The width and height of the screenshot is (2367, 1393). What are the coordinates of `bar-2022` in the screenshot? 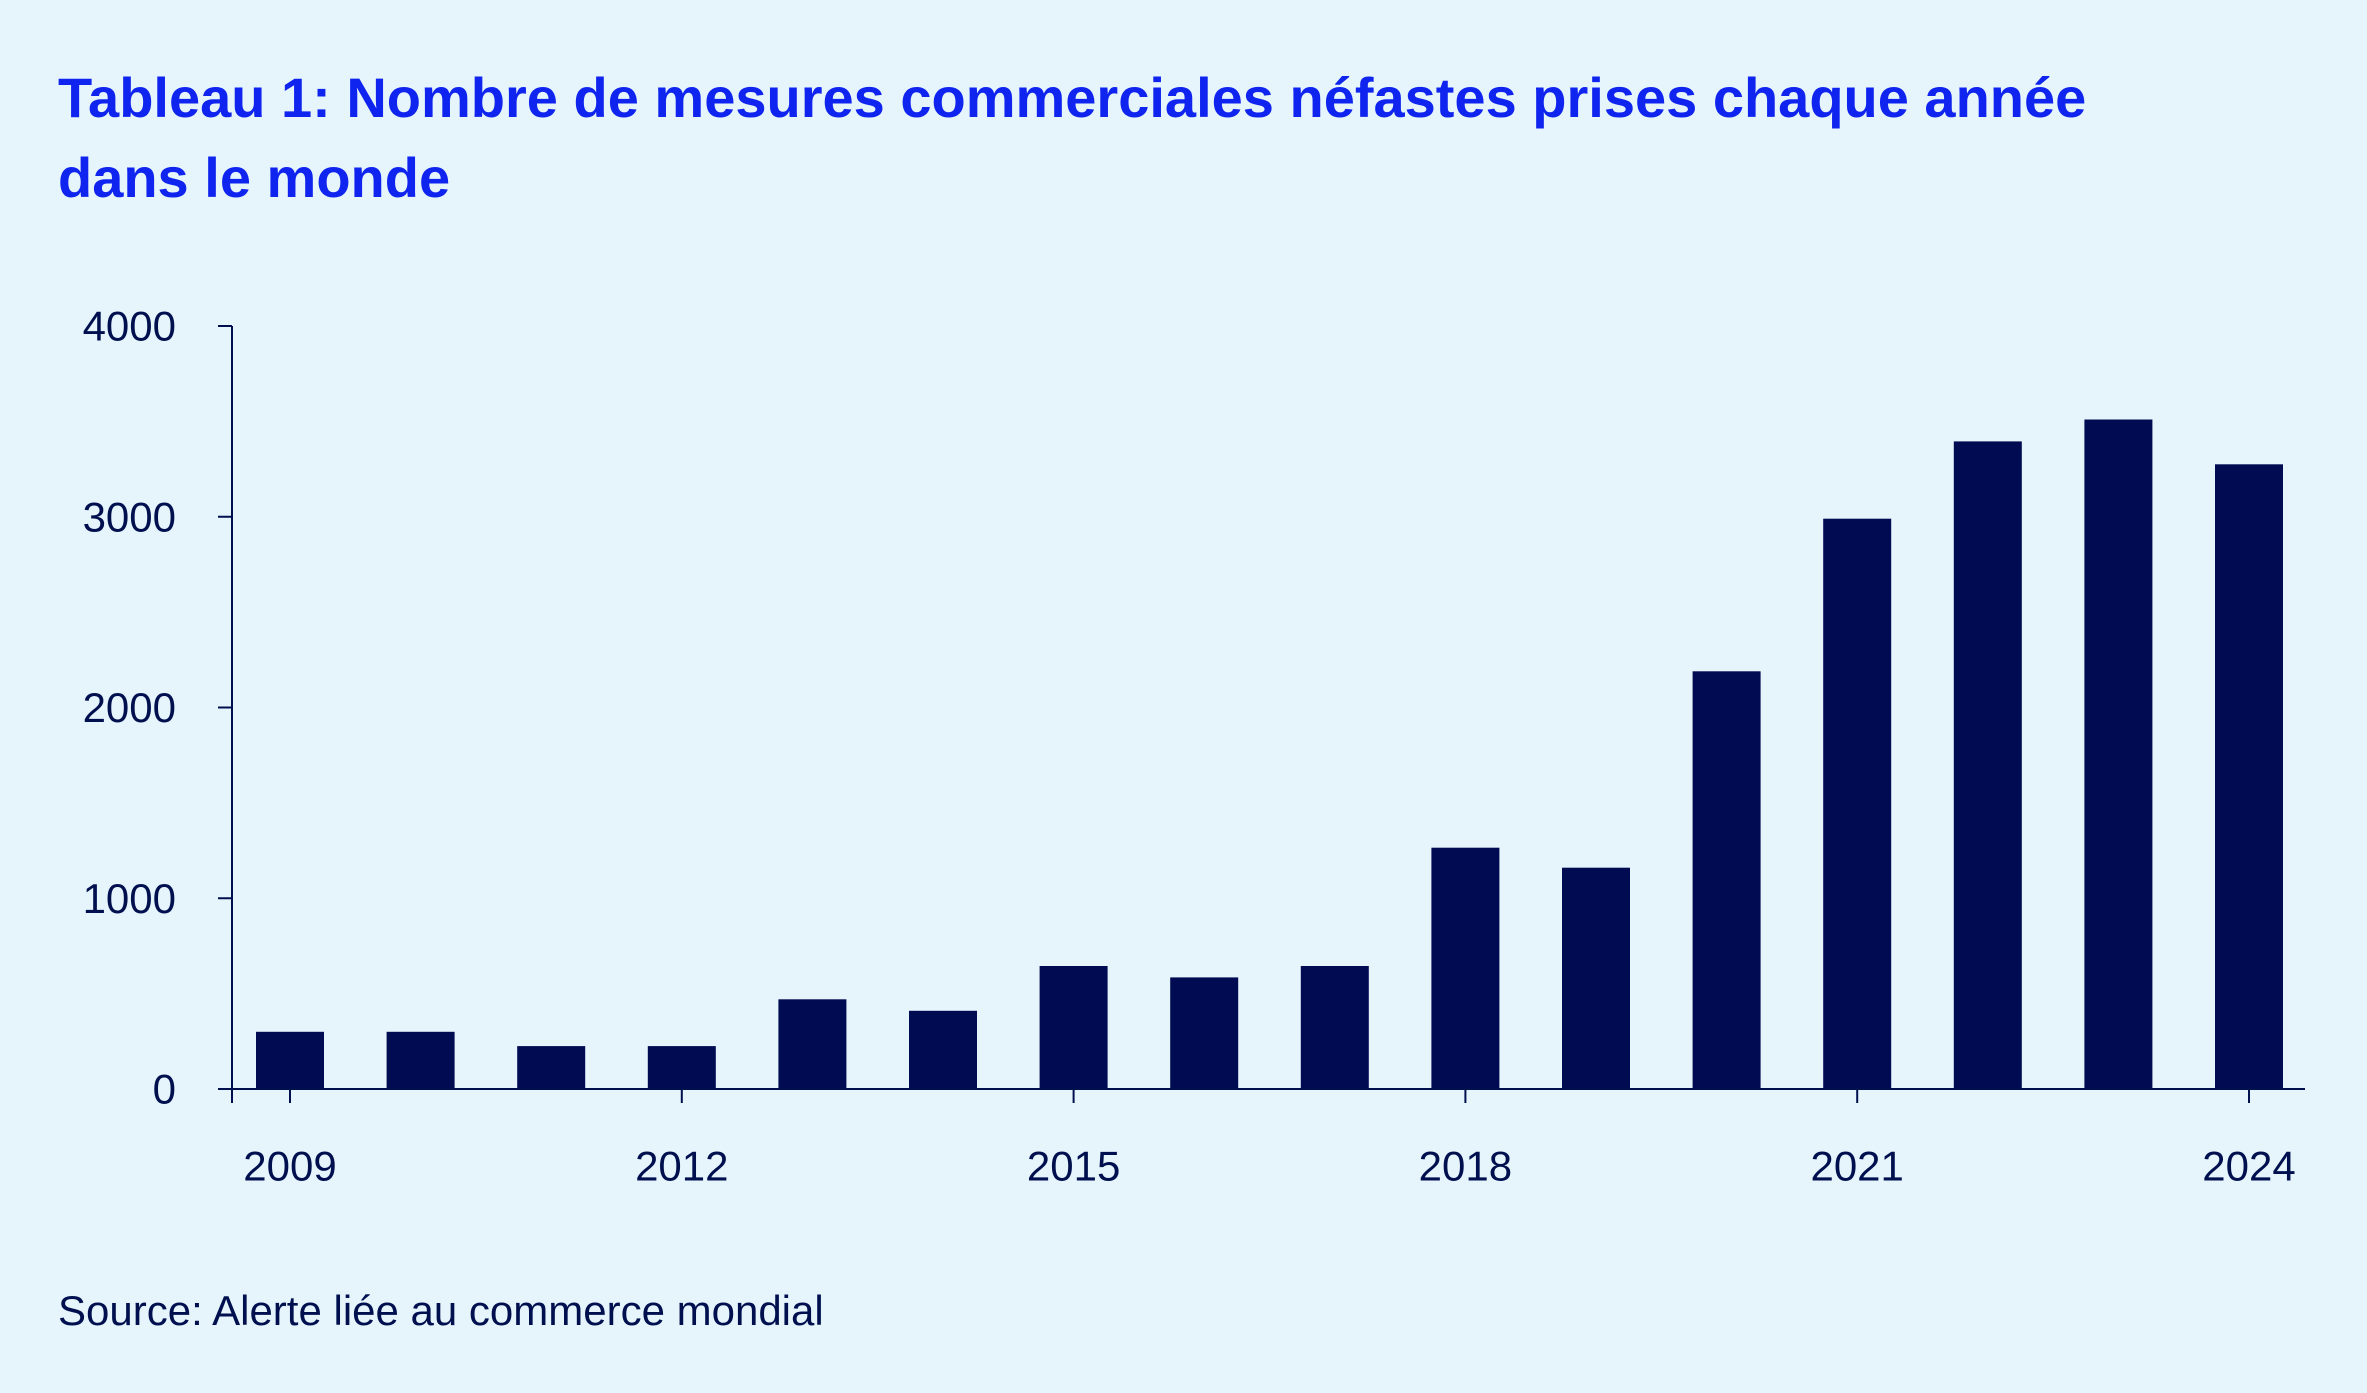 It's located at (1987, 765).